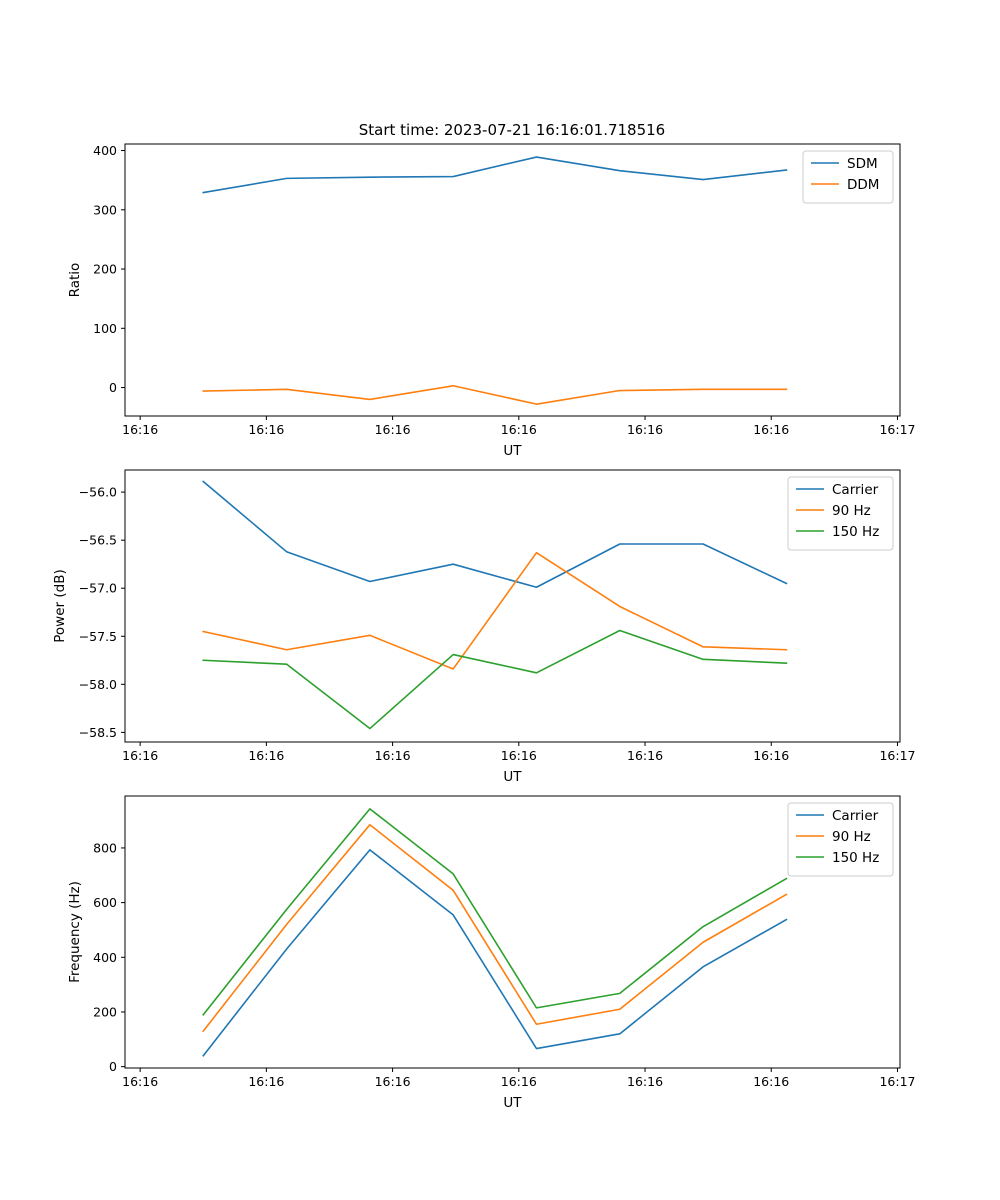  Describe the element at coordinates (98, 684) in the screenshot. I see `y-tick-label: −58.0` at that location.